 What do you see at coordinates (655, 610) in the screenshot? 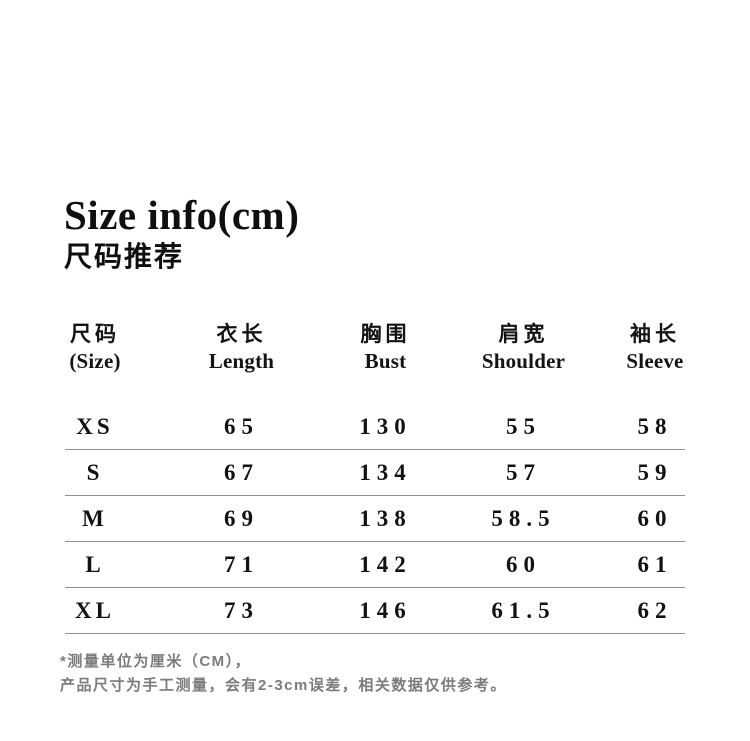
I see `sleeve-cell: 62` at bounding box center [655, 610].